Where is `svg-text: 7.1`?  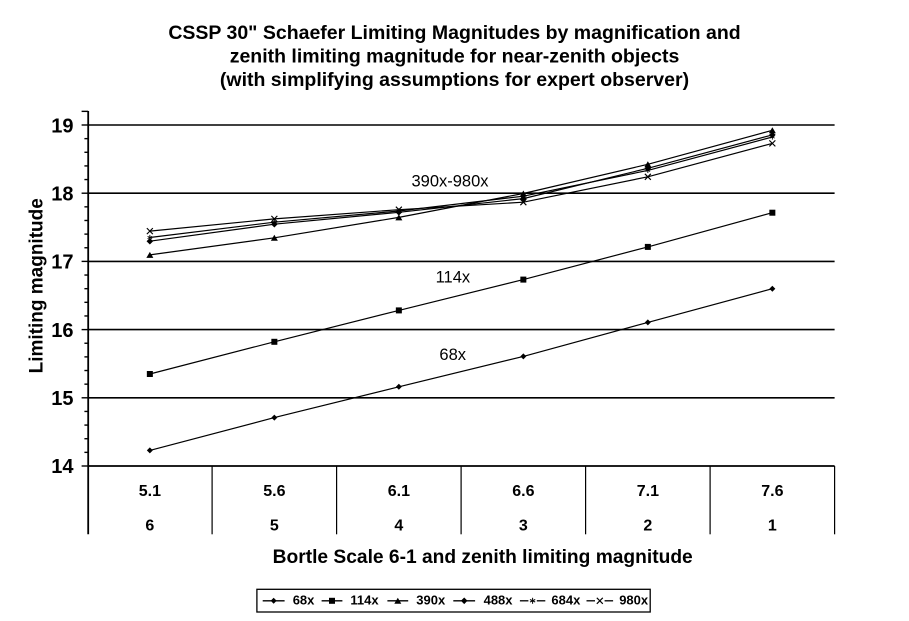
svg-text: 7.1 is located at coordinates (648, 491).